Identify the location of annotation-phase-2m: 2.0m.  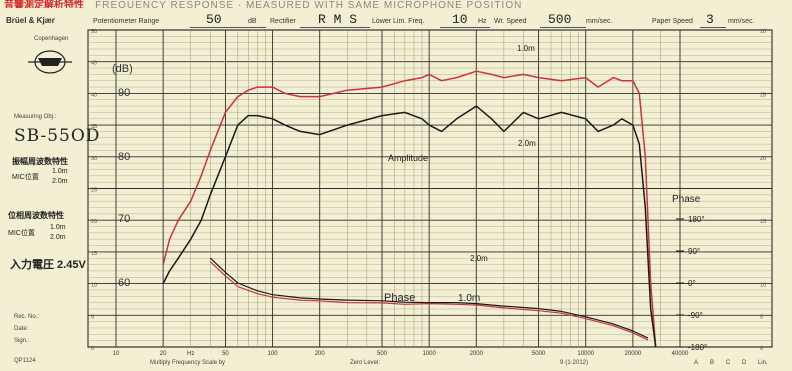
(479, 258).